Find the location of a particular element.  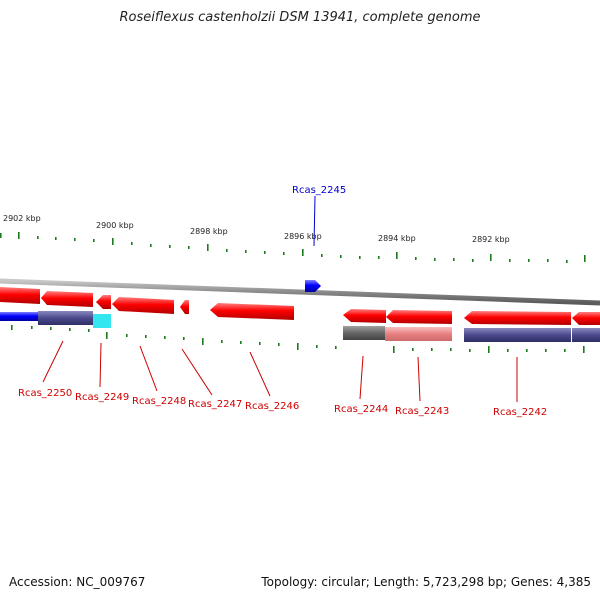

gene-label: Rcas_2247 is located at coordinates (215, 404).